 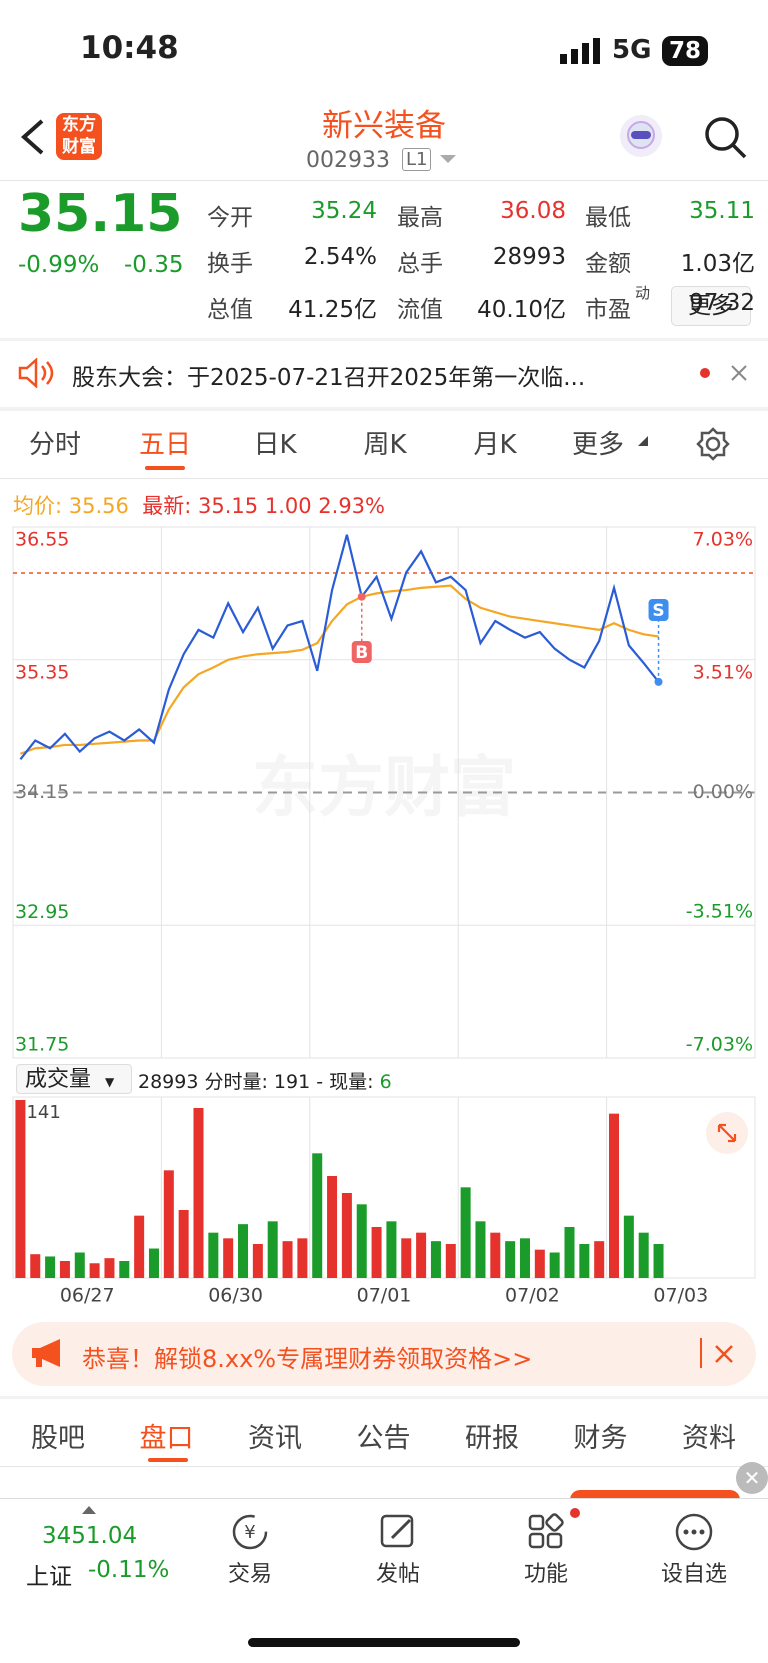 What do you see at coordinates (275, 445) in the screenshot?
I see `tab: 日K` at bounding box center [275, 445].